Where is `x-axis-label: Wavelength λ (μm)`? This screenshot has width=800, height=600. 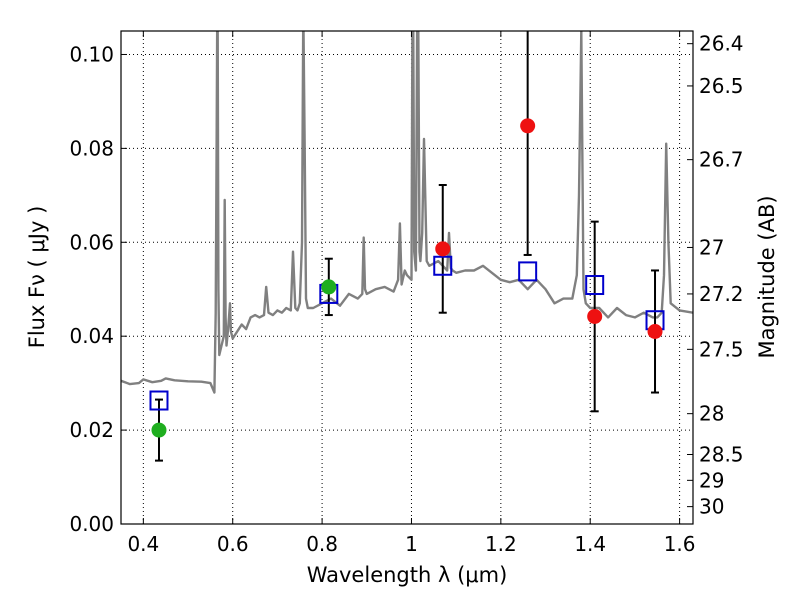 x-axis-label: Wavelength λ (μm) is located at coordinates (407, 575).